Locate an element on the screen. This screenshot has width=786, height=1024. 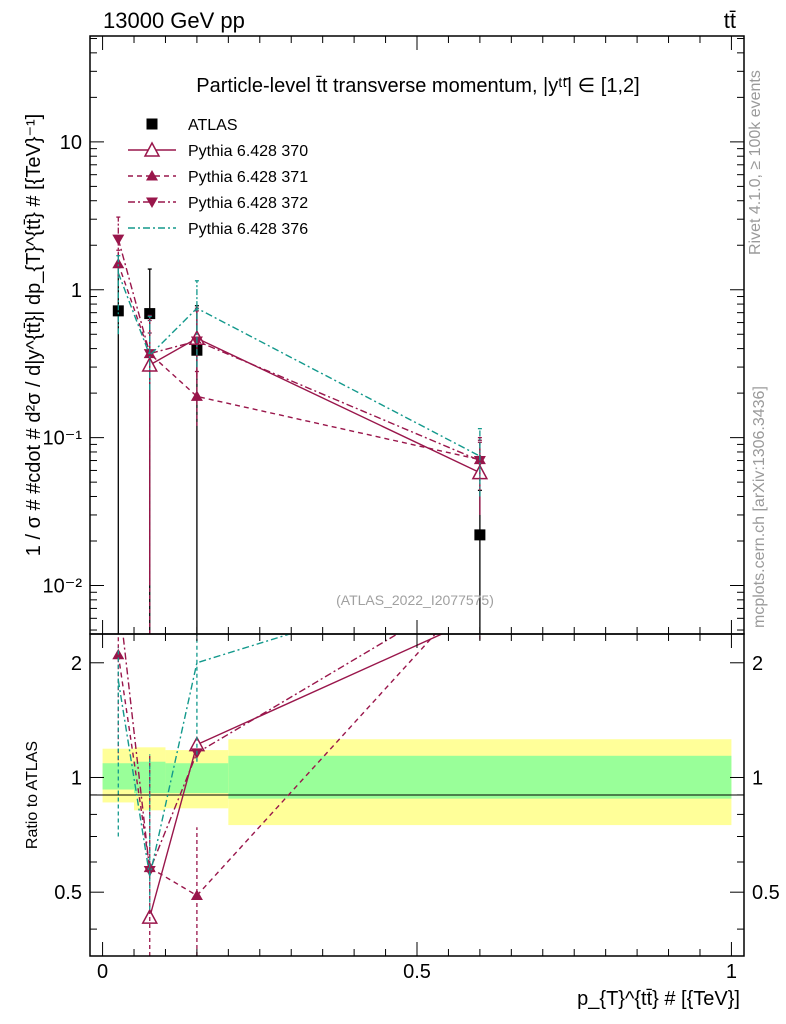
main-y-tick-label: 10⁻¹ is located at coordinates (63, 439).